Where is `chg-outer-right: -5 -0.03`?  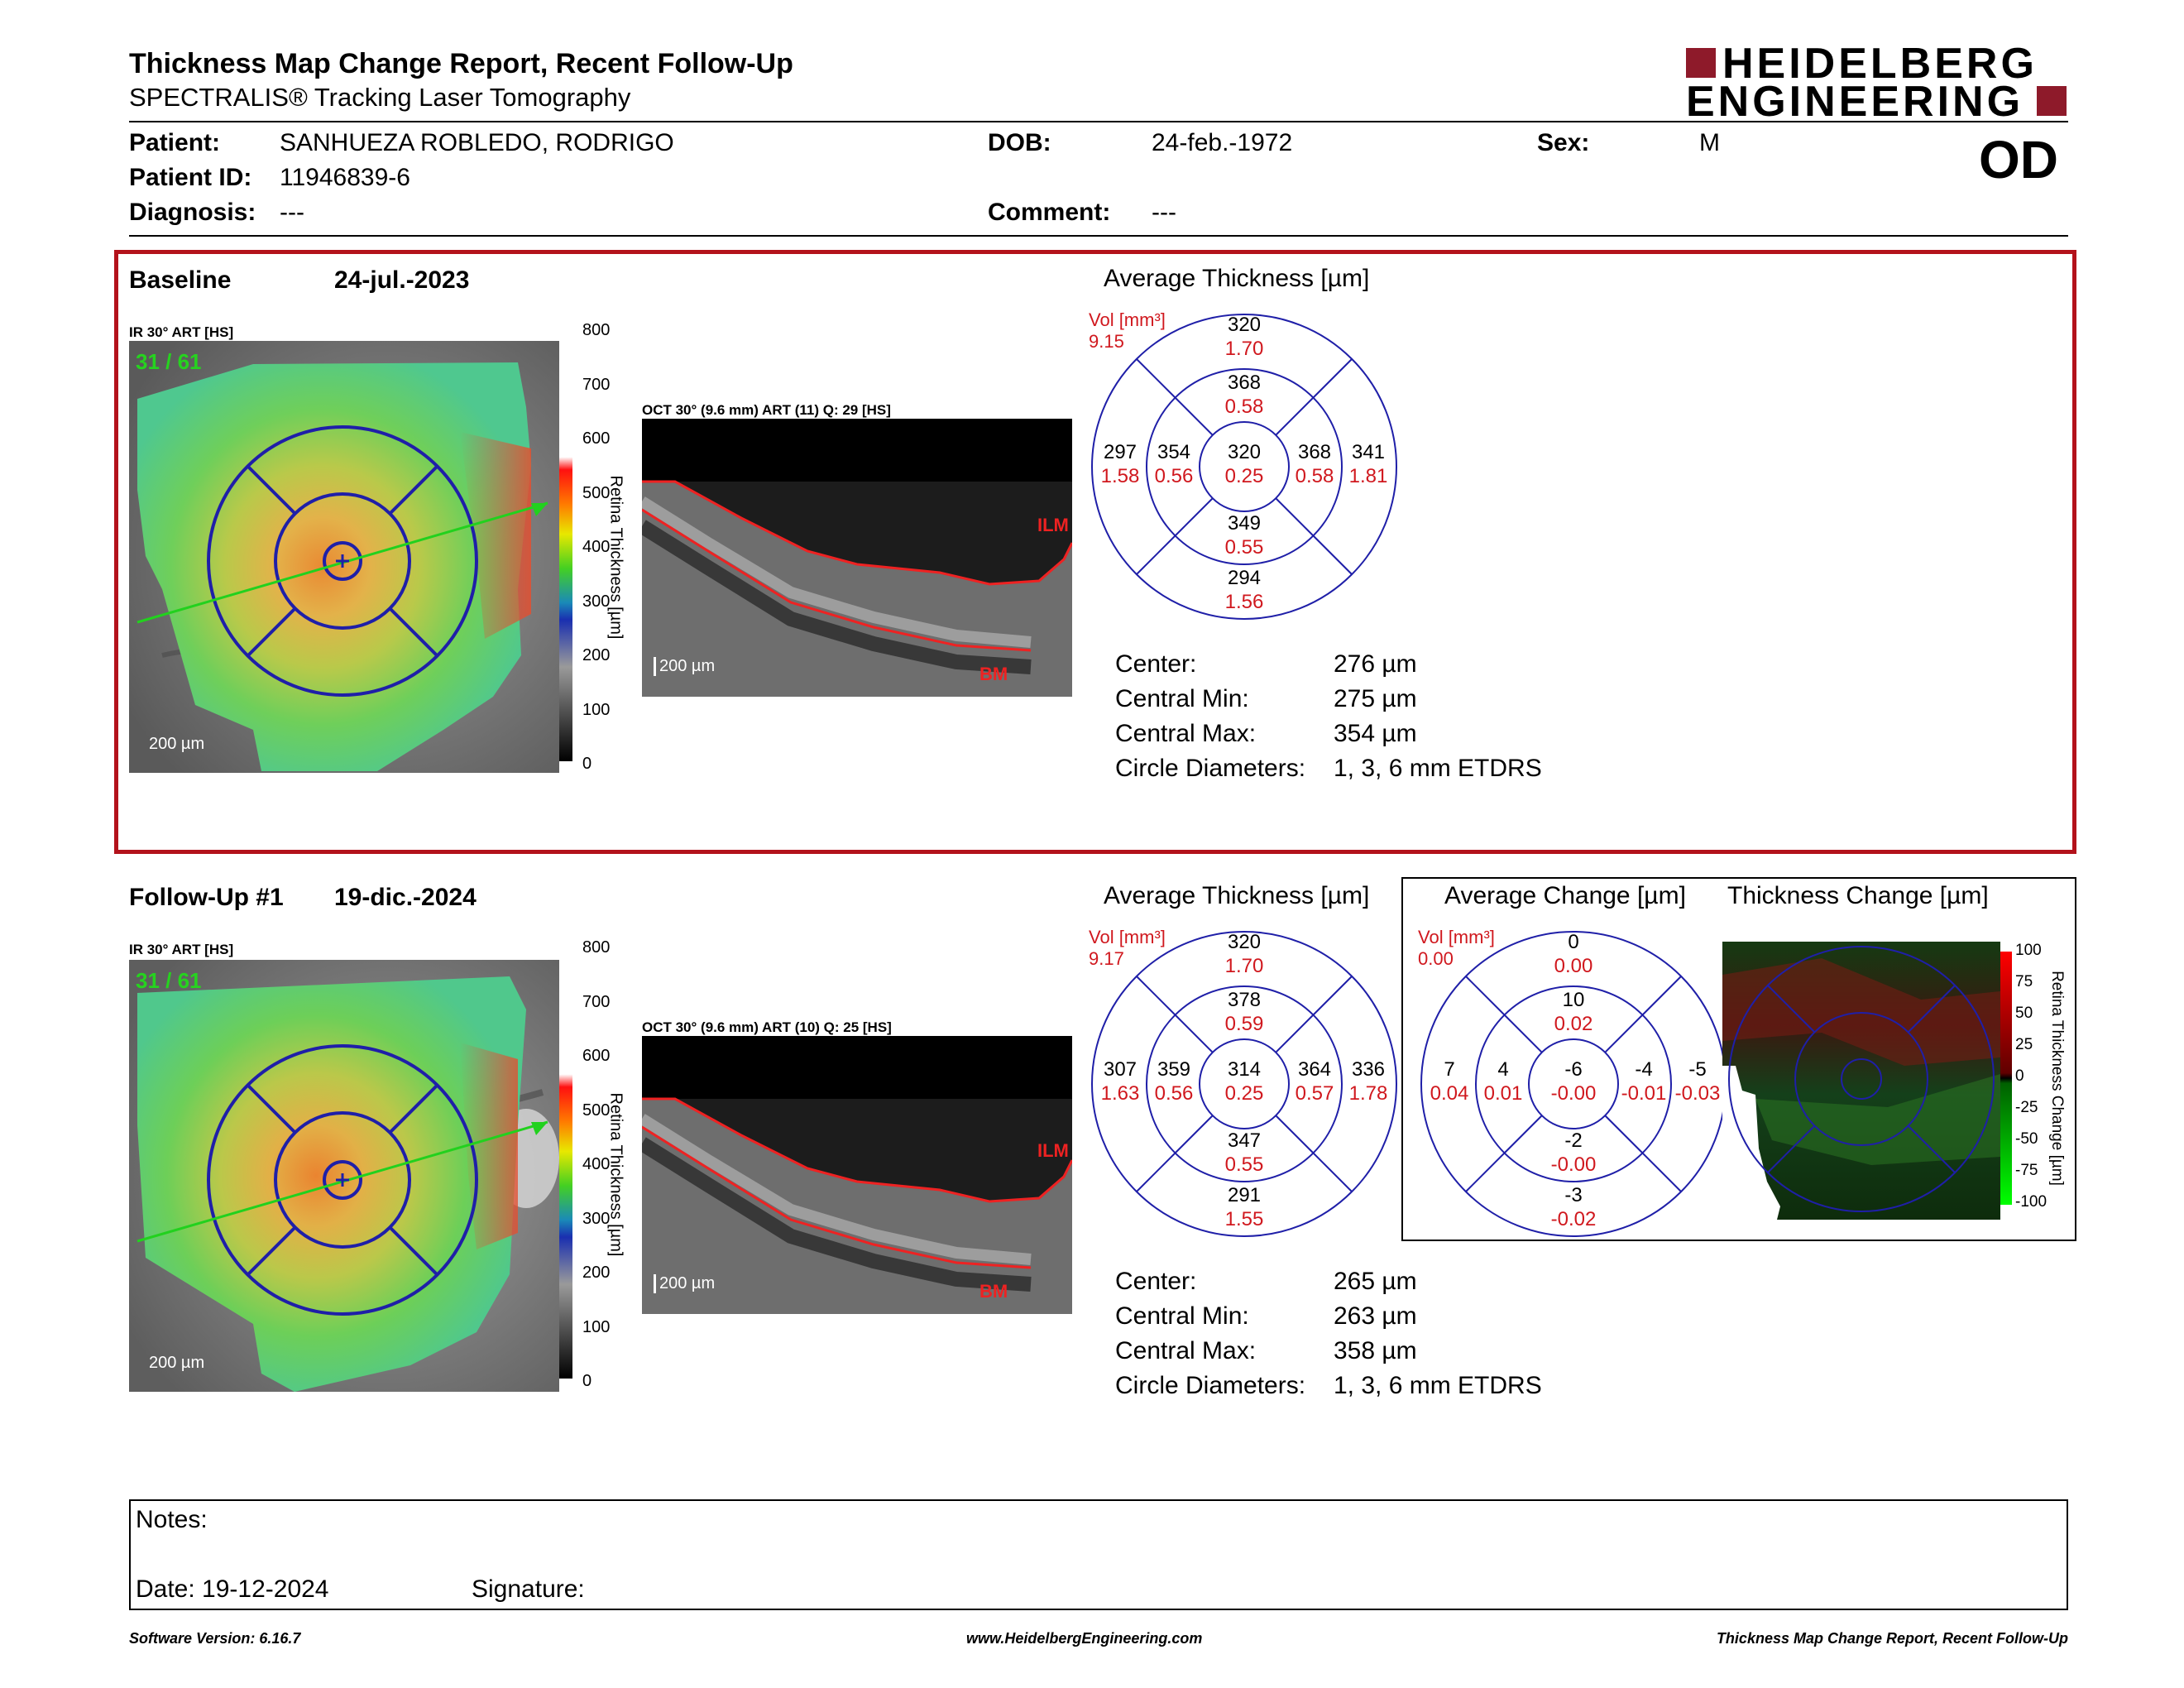
chg-outer-right: -5 -0.03 is located at coordinates (1697, 1081).